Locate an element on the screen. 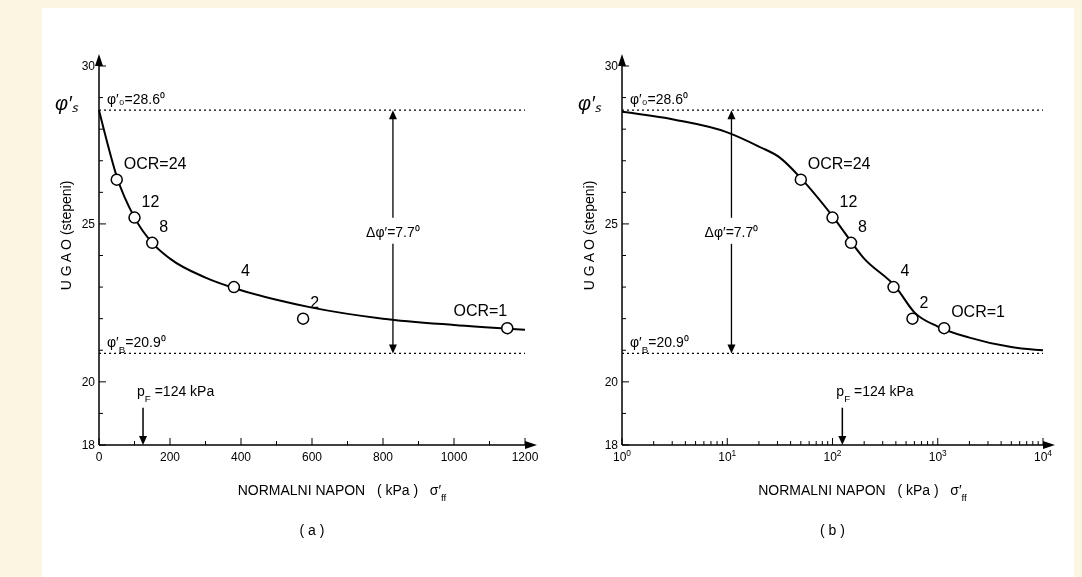  annotation: 2 is located at coordinates (924, 302).